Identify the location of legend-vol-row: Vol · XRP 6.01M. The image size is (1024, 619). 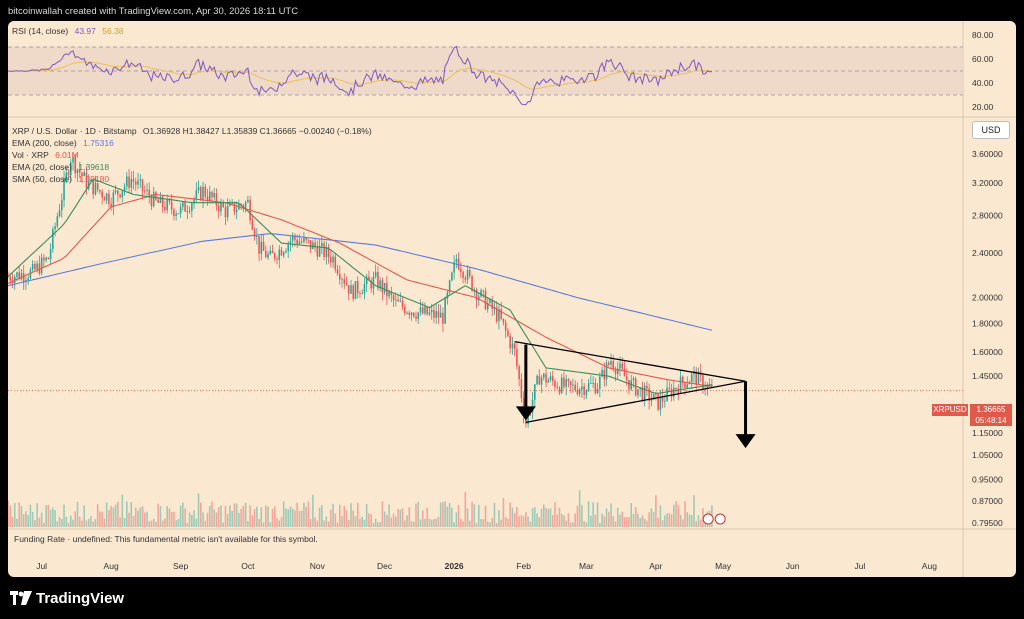
(192, 155).